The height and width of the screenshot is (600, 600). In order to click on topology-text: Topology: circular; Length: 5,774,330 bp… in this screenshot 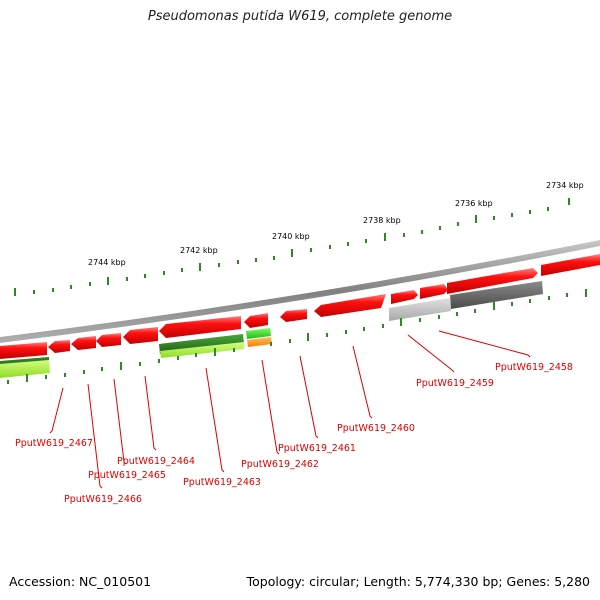, I will do `click(418, 581)`.